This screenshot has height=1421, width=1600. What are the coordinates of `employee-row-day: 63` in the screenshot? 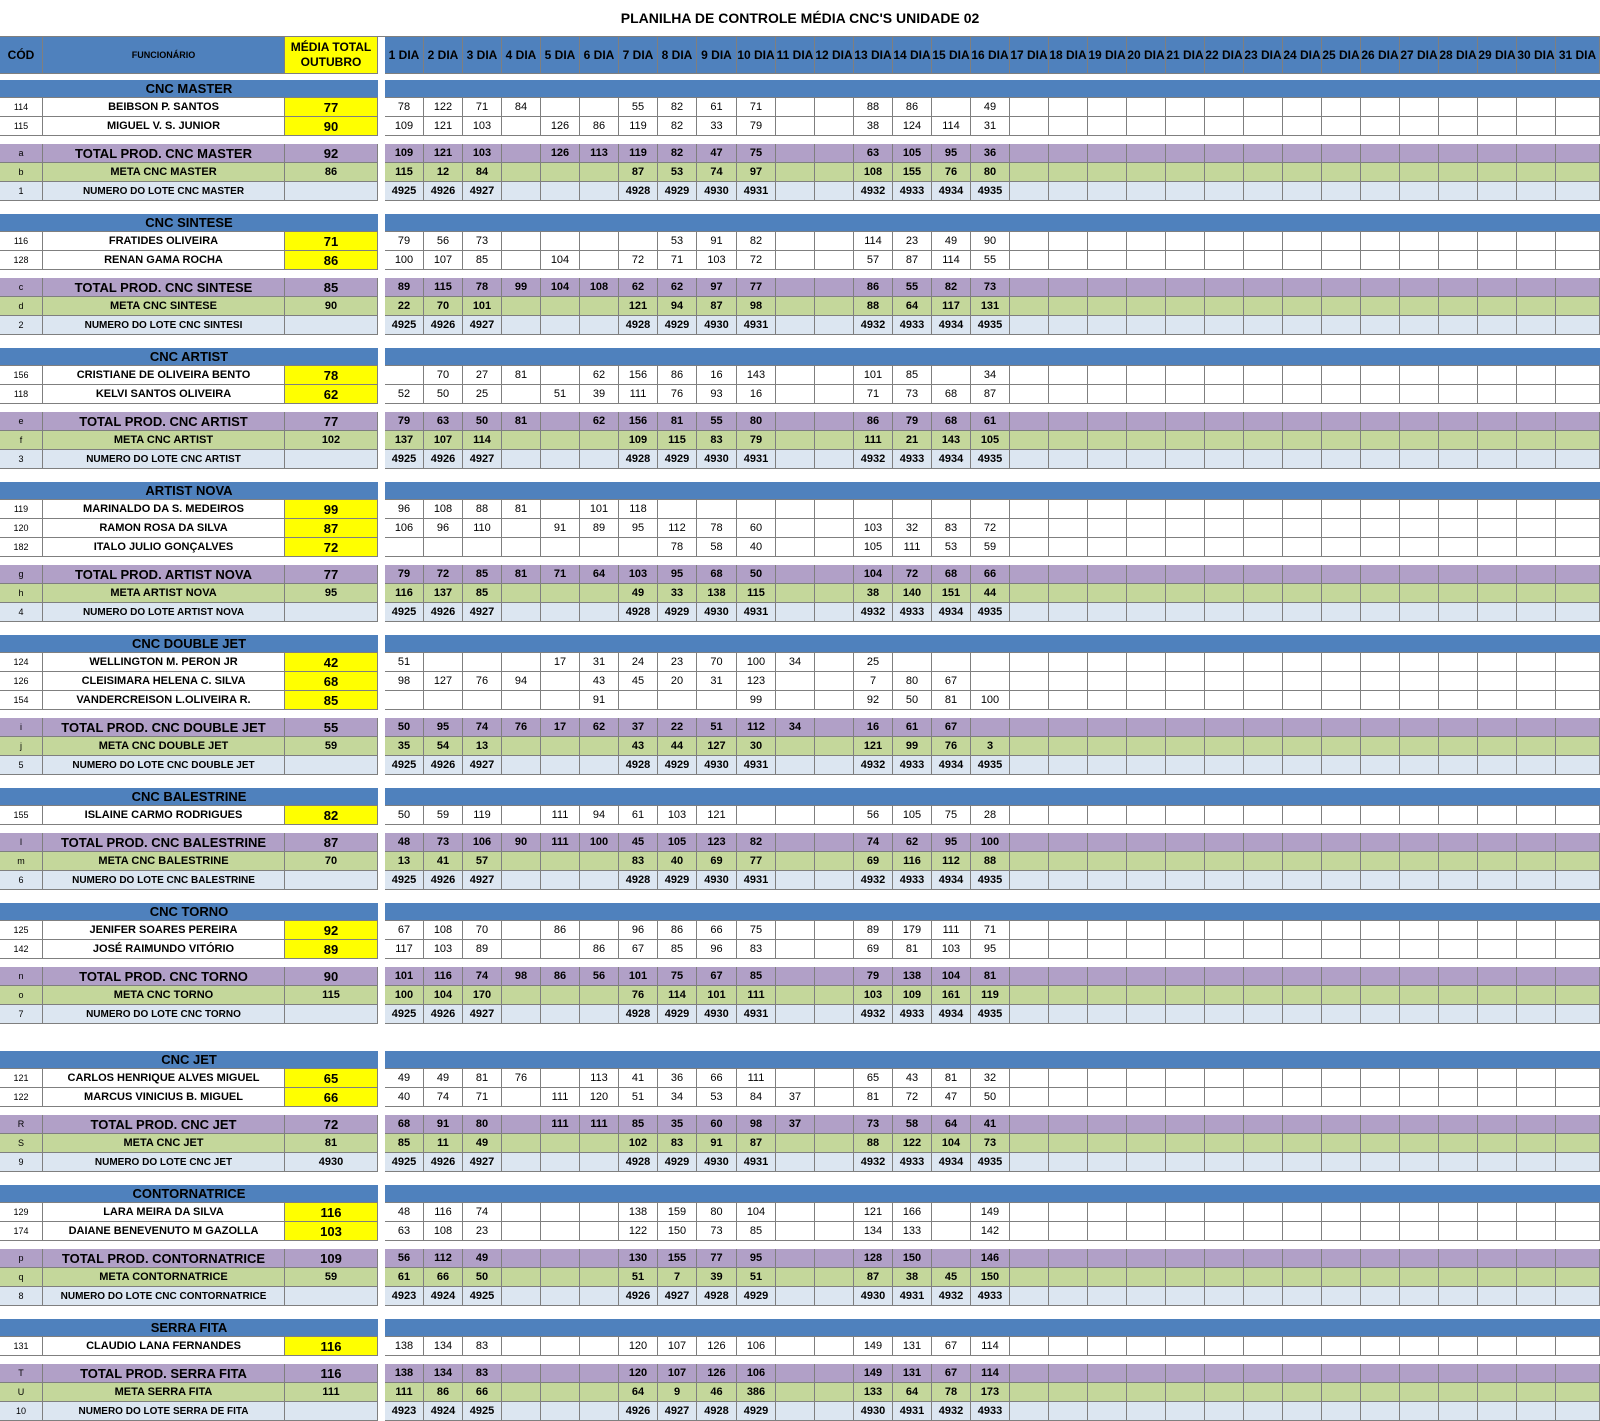 It's located at (404, 1231).